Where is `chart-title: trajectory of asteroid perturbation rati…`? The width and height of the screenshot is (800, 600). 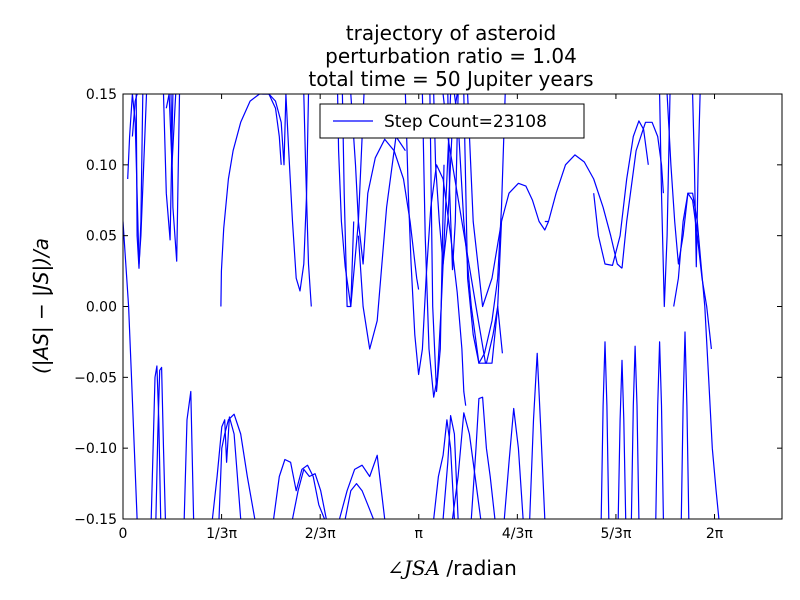
chart-title: trajectory of asteroid perturbation rati… is located at coordinates (450, 56).